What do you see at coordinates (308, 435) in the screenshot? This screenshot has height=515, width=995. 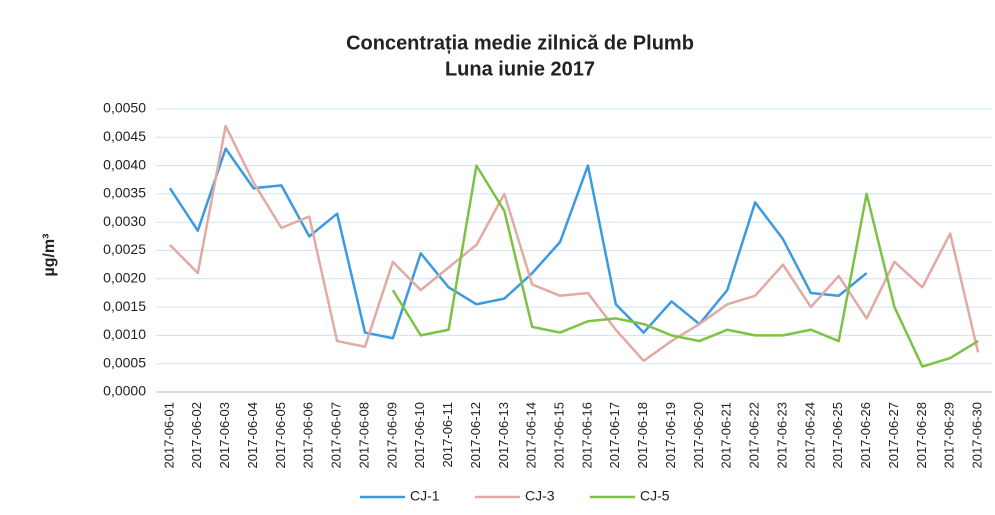 I see `x-tick-label: 2017-06-06` at bounding box center [308, 435].